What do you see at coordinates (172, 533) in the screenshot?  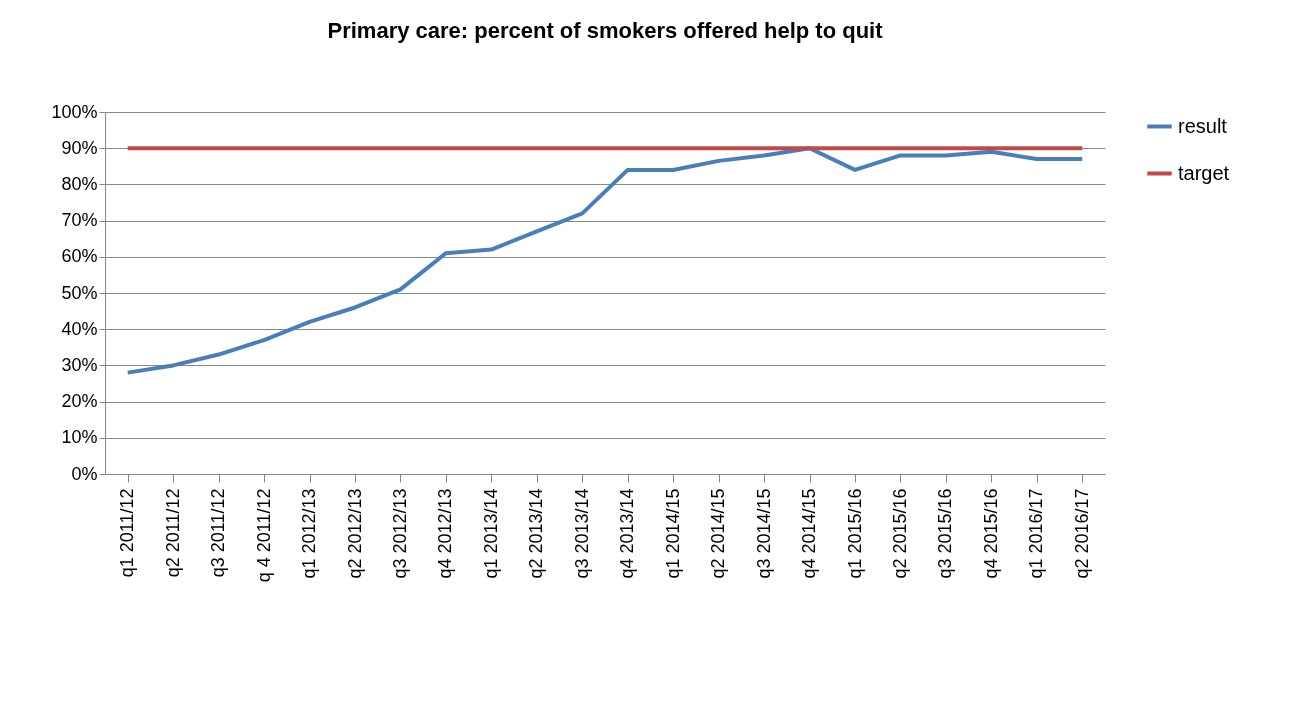 I see `x-tick-label: q2 2011/12` at bounding box center [172, 533].